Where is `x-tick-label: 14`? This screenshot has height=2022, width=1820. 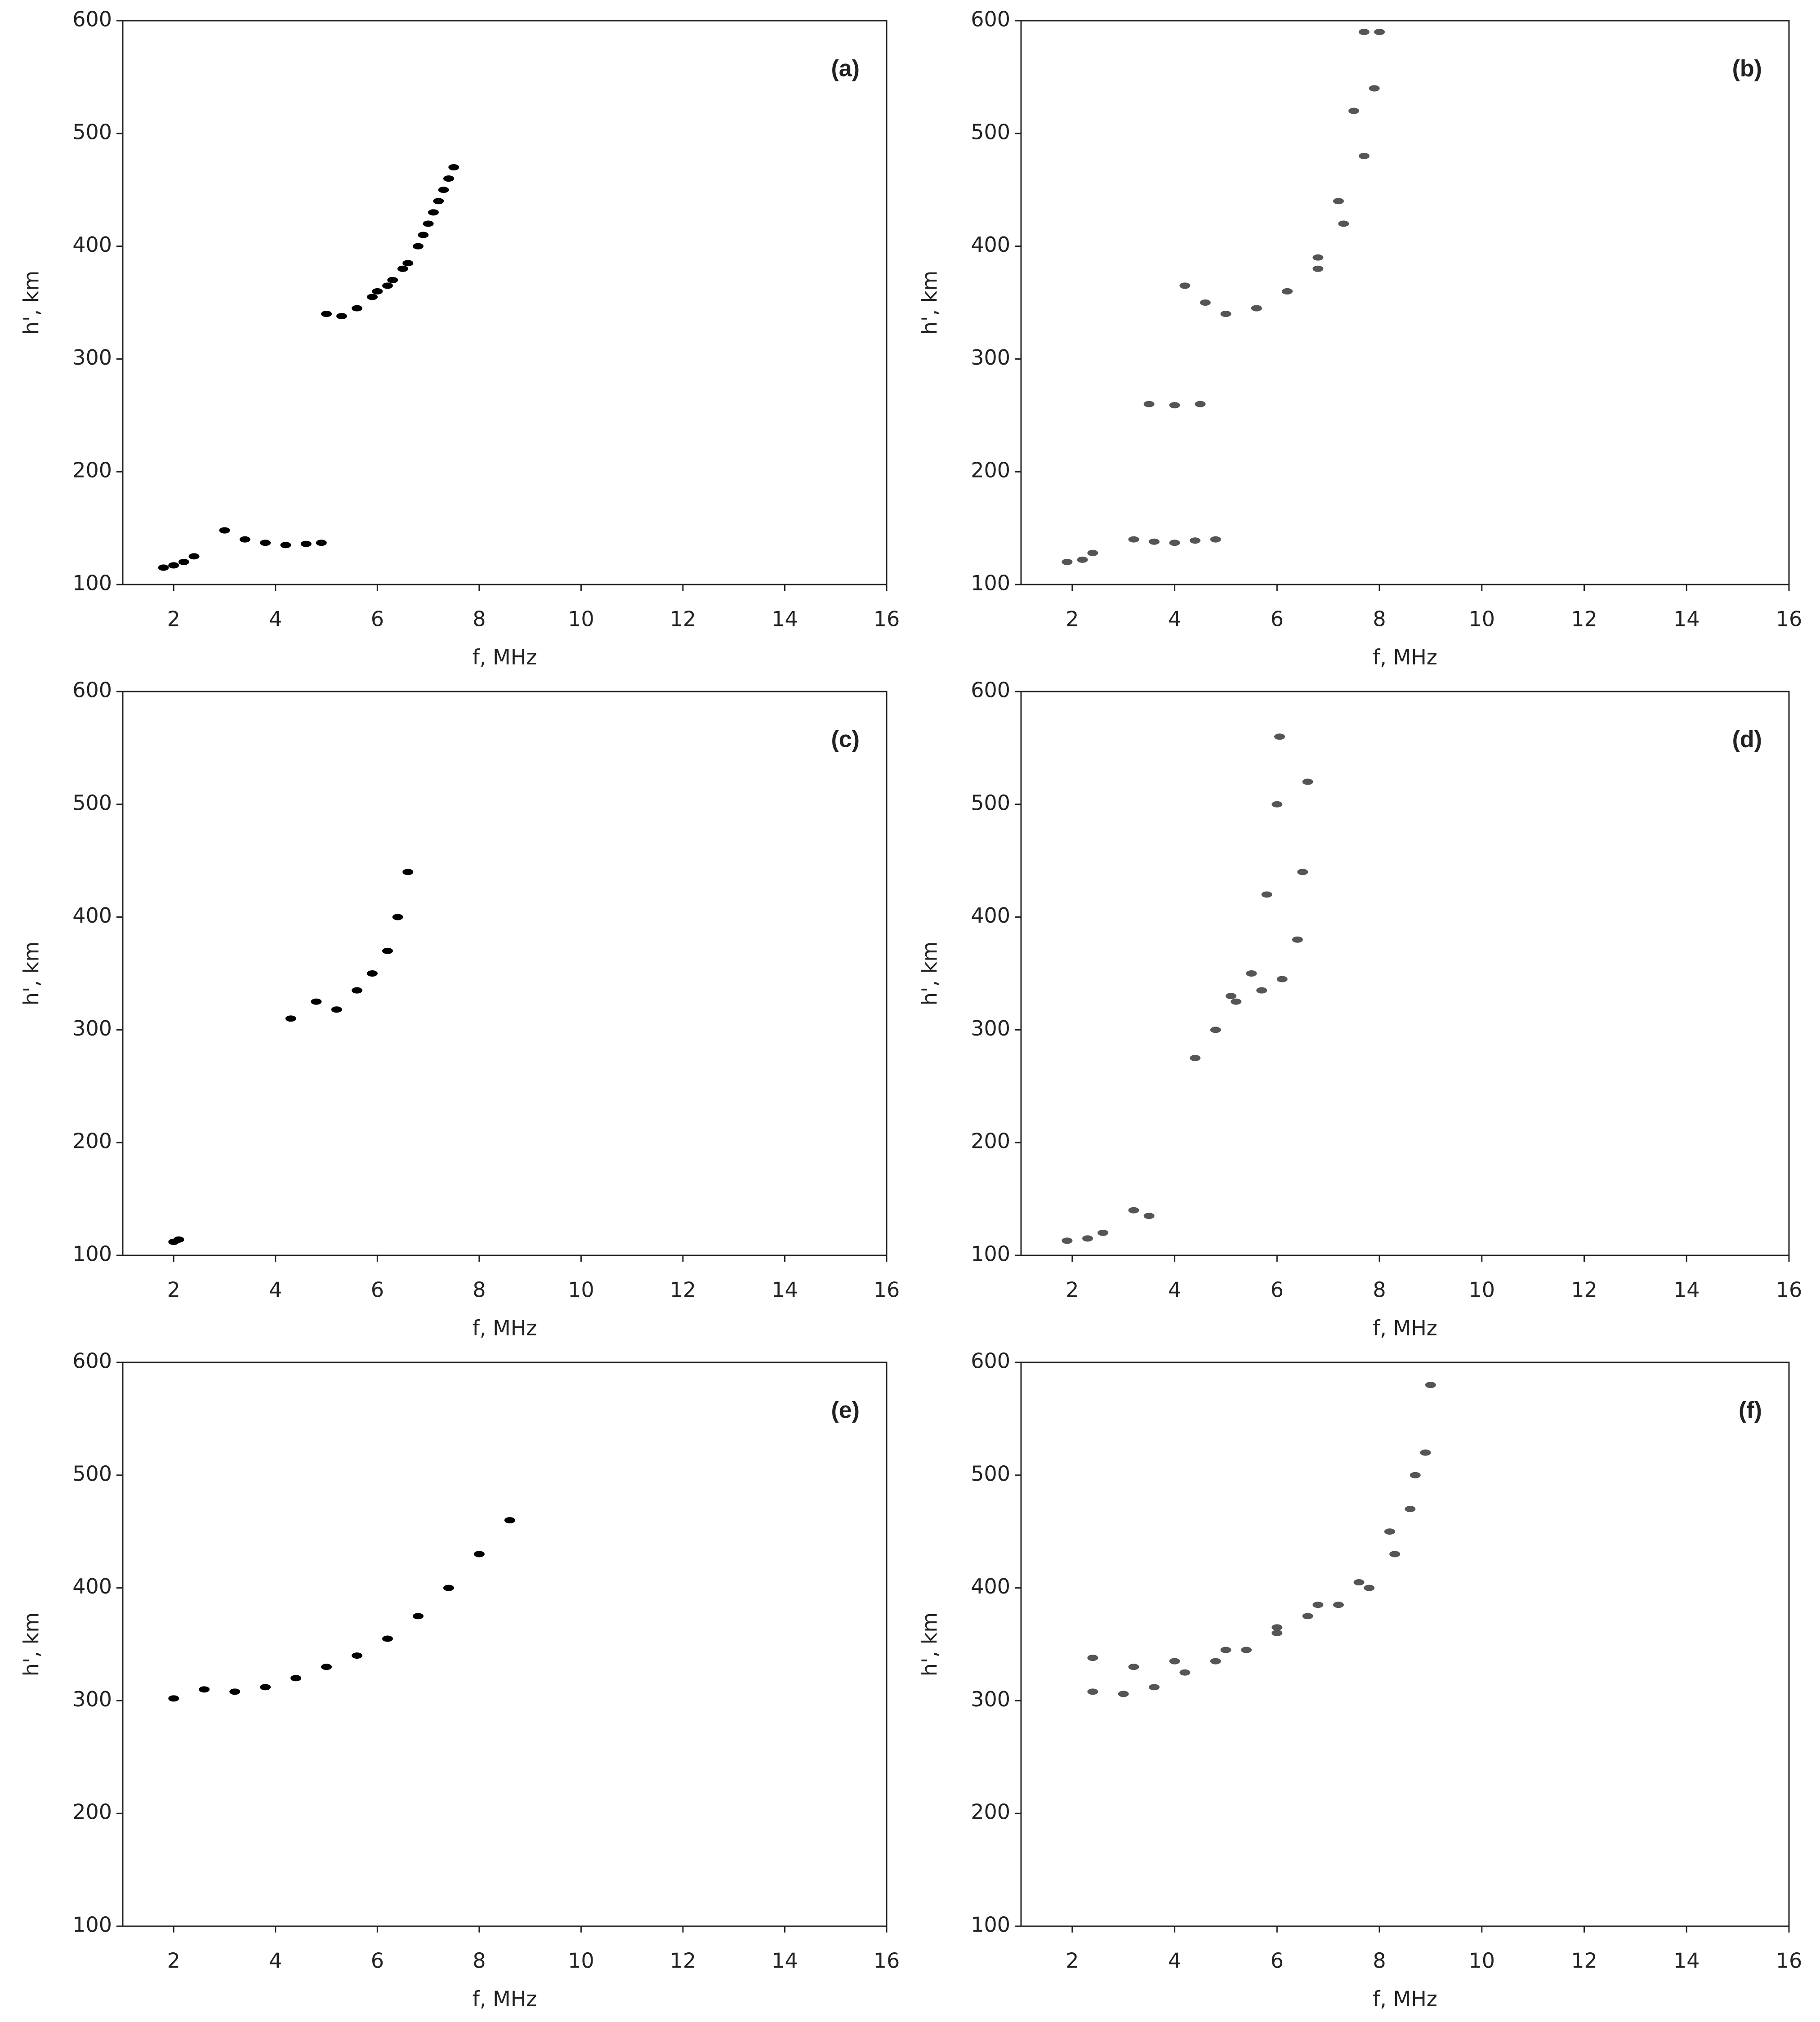 x-tick-label: 14 is located at coordinates (1687, 619).